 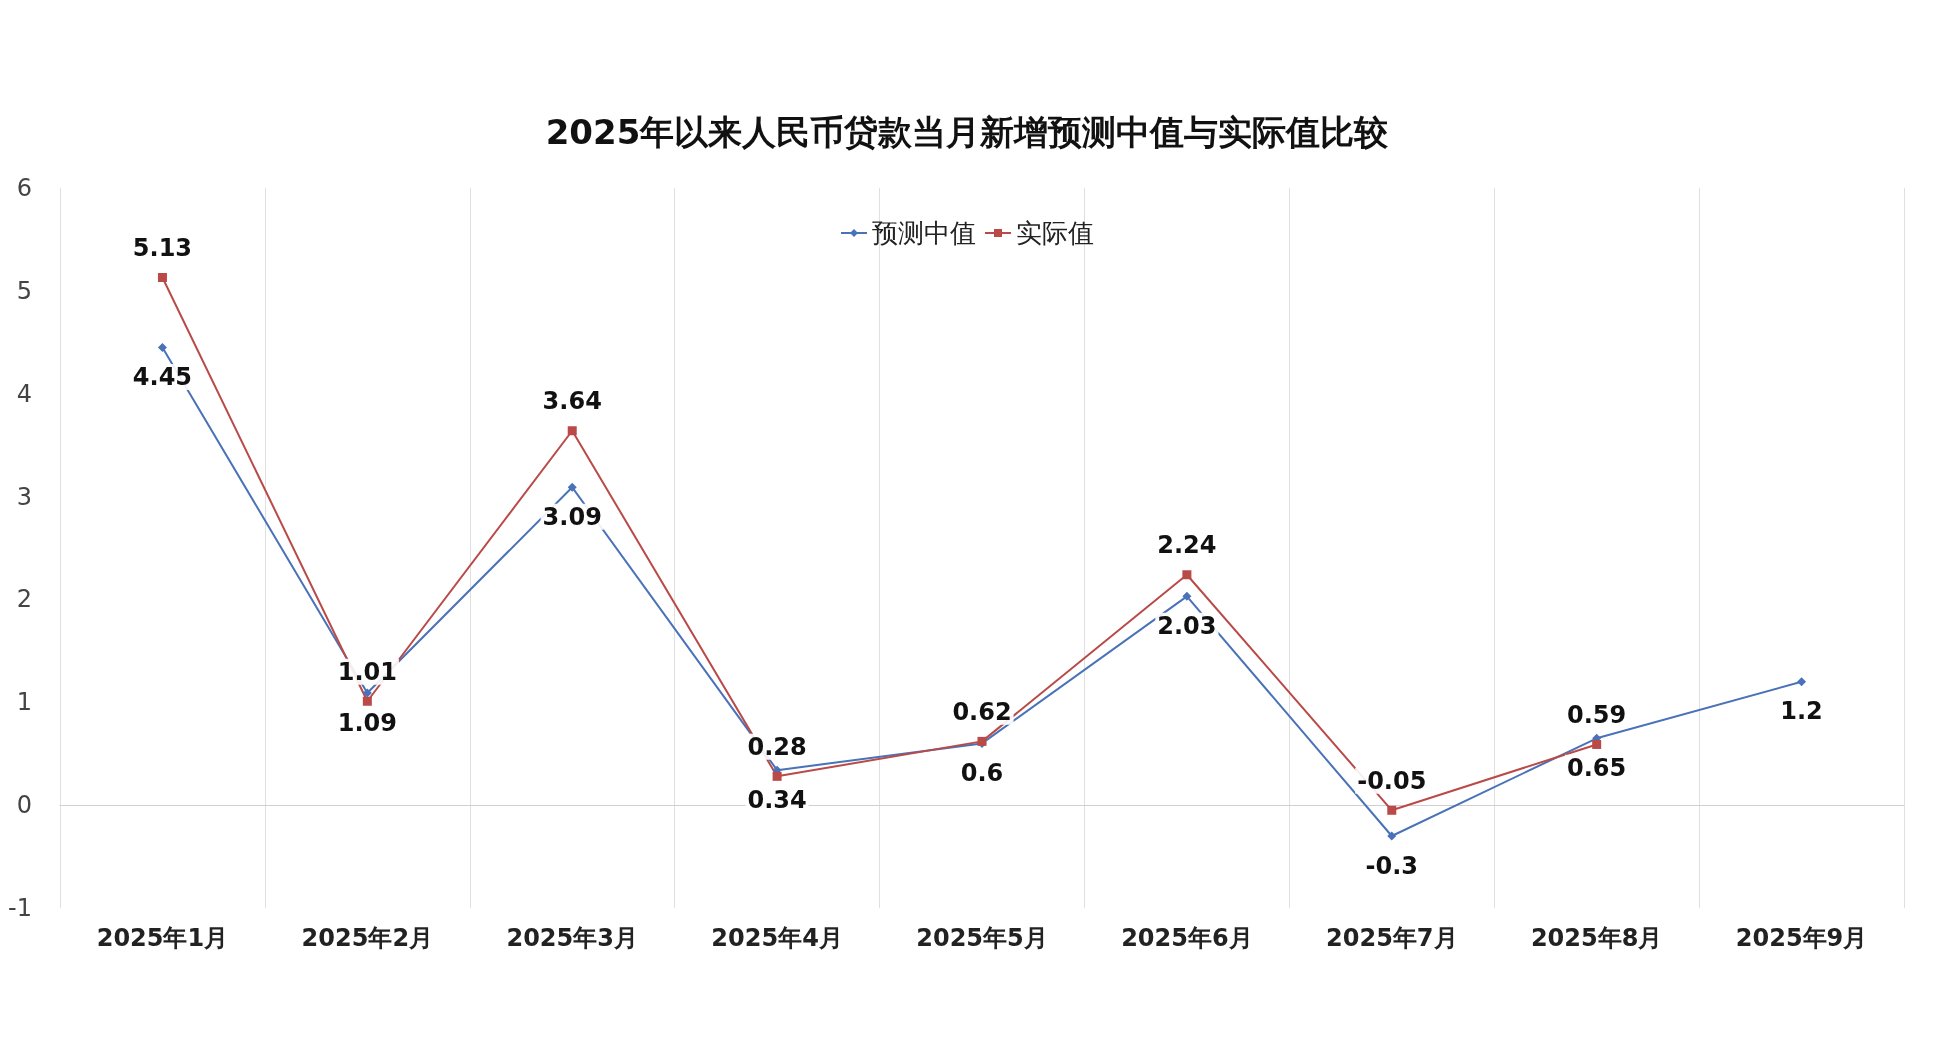 I want to click on x-tick-label: 2025年7月, so click(x=1392, y=938).